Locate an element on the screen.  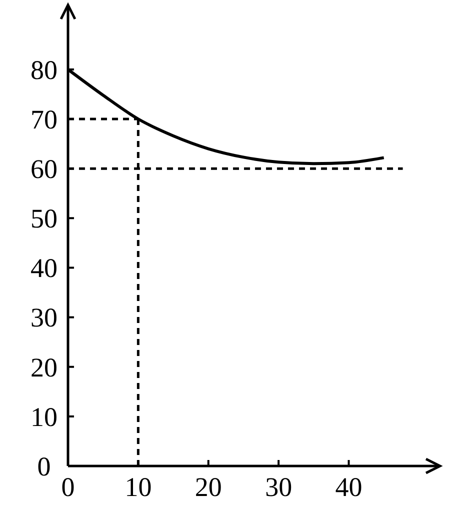
y-tick-label: 20 is located at coordinates (44, 367).